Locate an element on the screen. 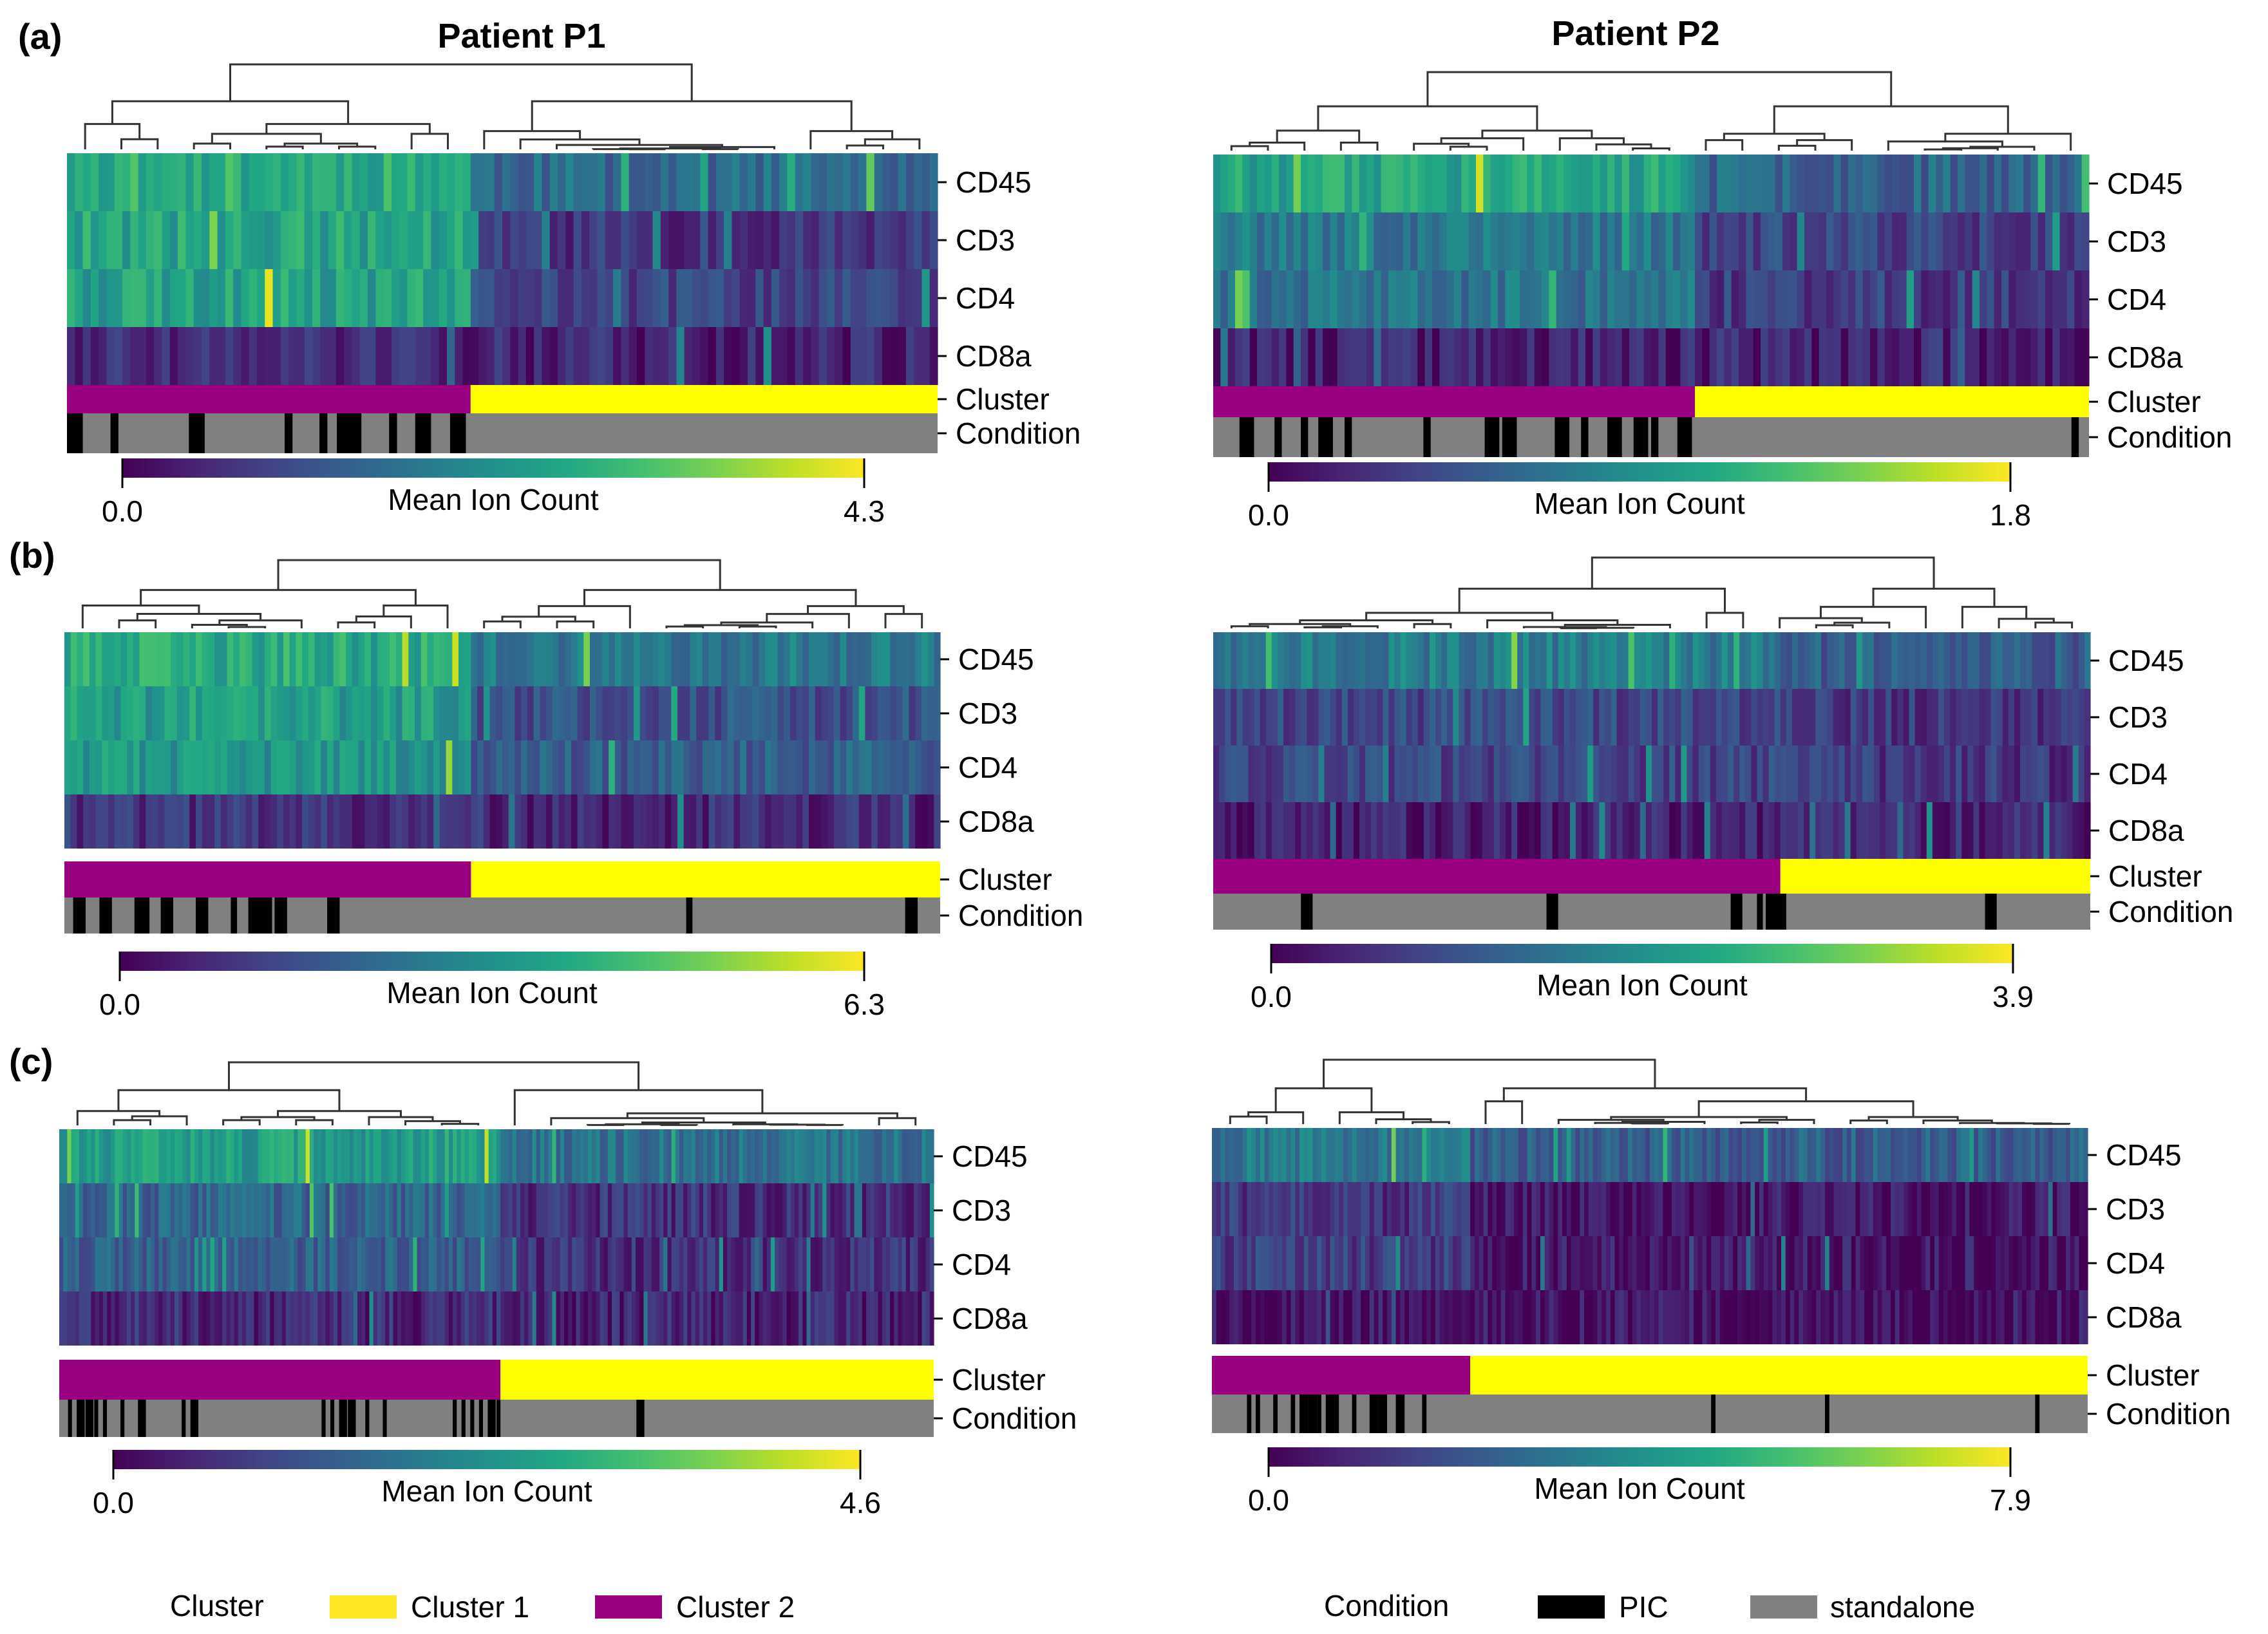 This screenshot has width=2268, height=1634. dendrogram is located at coordinates (496, 1093).